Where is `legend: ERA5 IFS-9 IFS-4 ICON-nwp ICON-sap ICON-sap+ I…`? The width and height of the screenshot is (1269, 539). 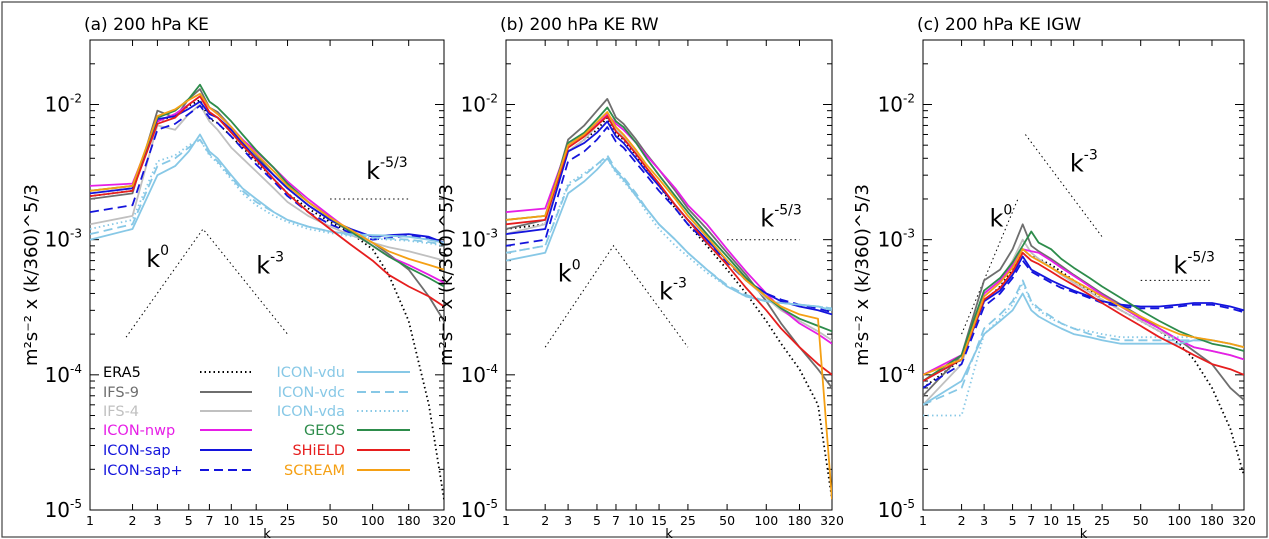
legend: ERA5 IFS-9 IFS-4 ICON-nwp ICON-sap ICON-sap+ I… is located at coordinates (256, 422).